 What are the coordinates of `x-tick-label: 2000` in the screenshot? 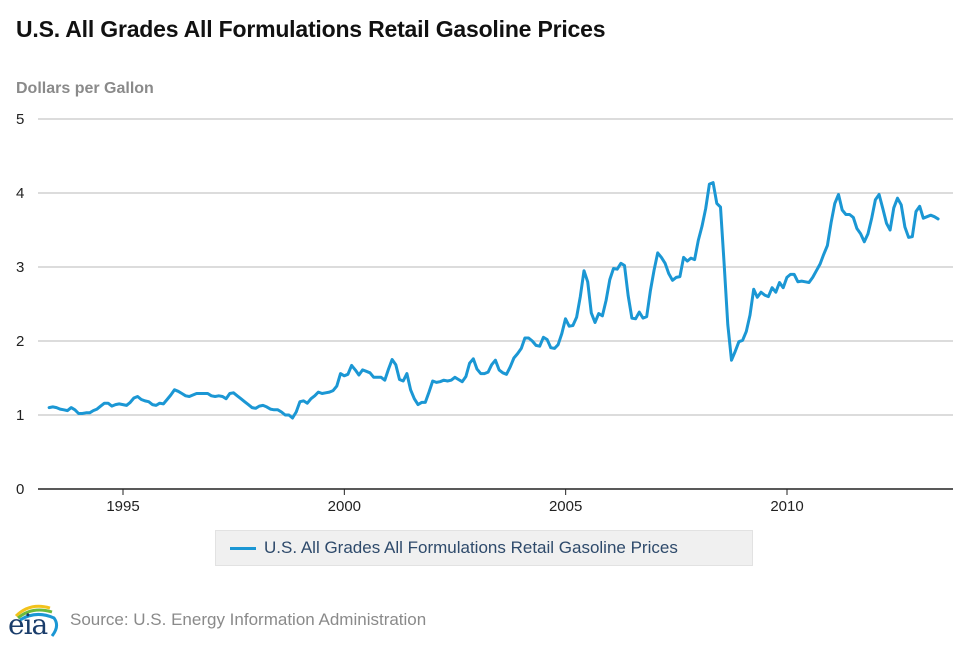 It's located at (344, 506).